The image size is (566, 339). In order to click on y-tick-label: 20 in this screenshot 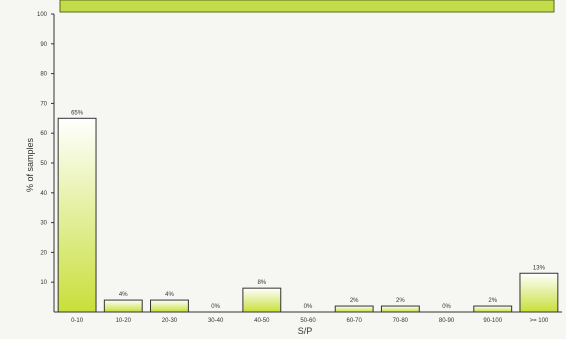, I will do `click(43, 253)`.